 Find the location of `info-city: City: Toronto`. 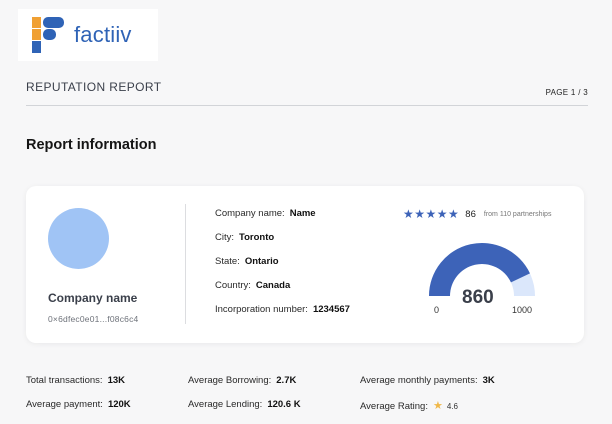

info-city: City: Toronto is located at coordinates (244, 237).